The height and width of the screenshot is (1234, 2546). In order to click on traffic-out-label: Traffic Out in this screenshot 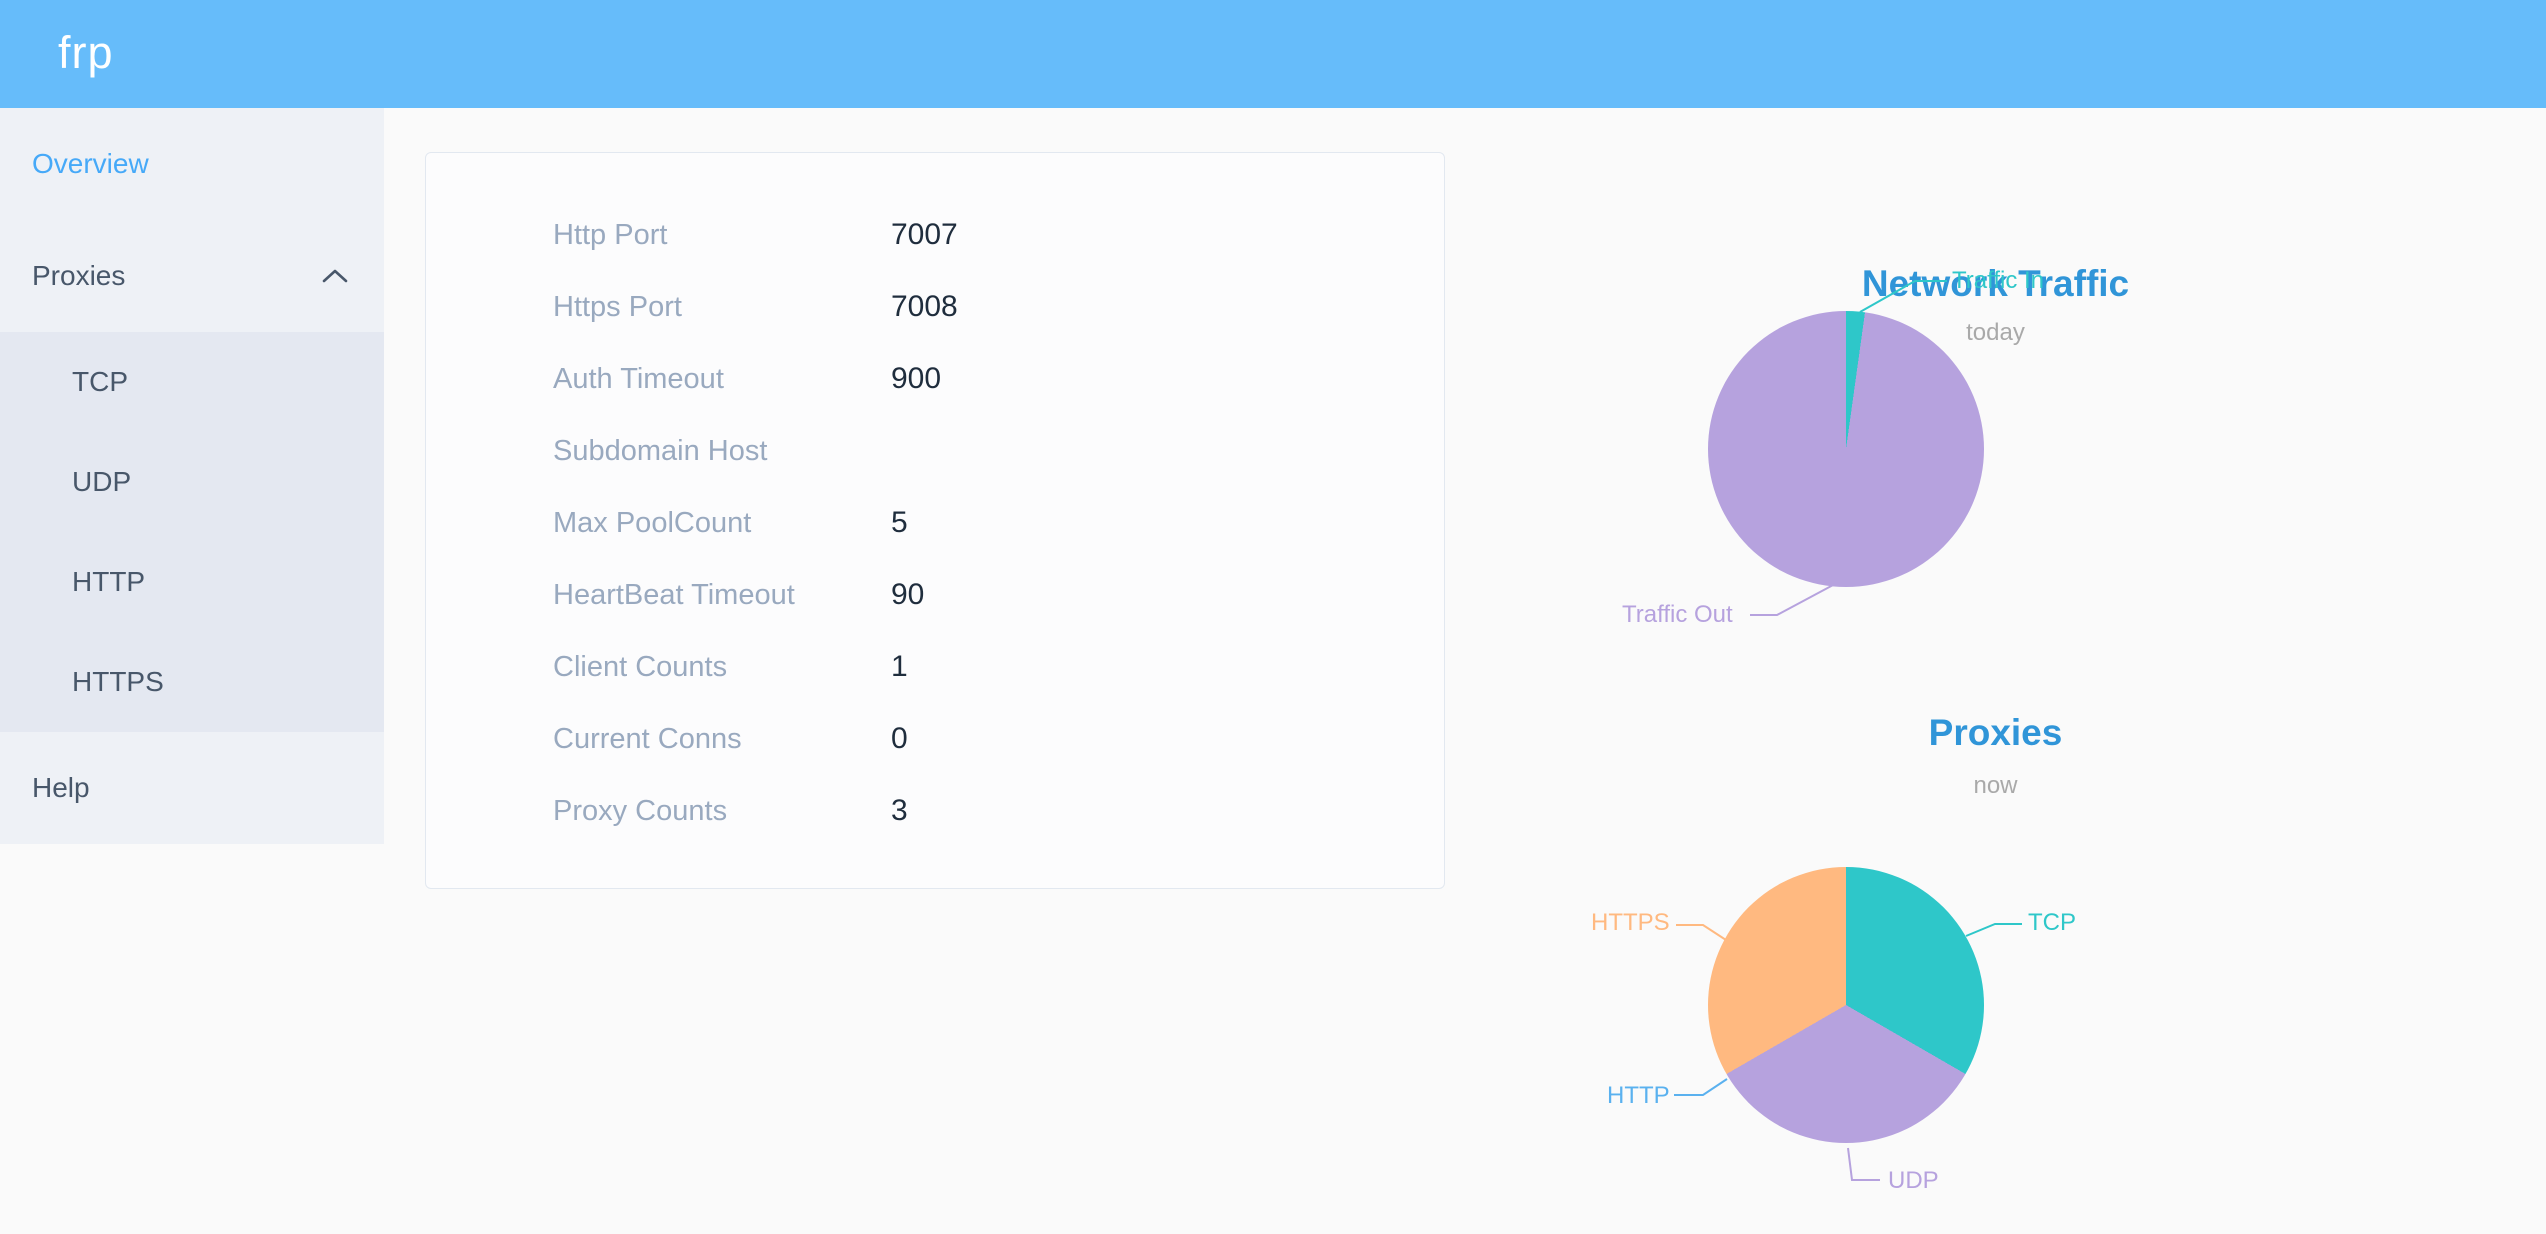, I will do `click(1677, 614)`.